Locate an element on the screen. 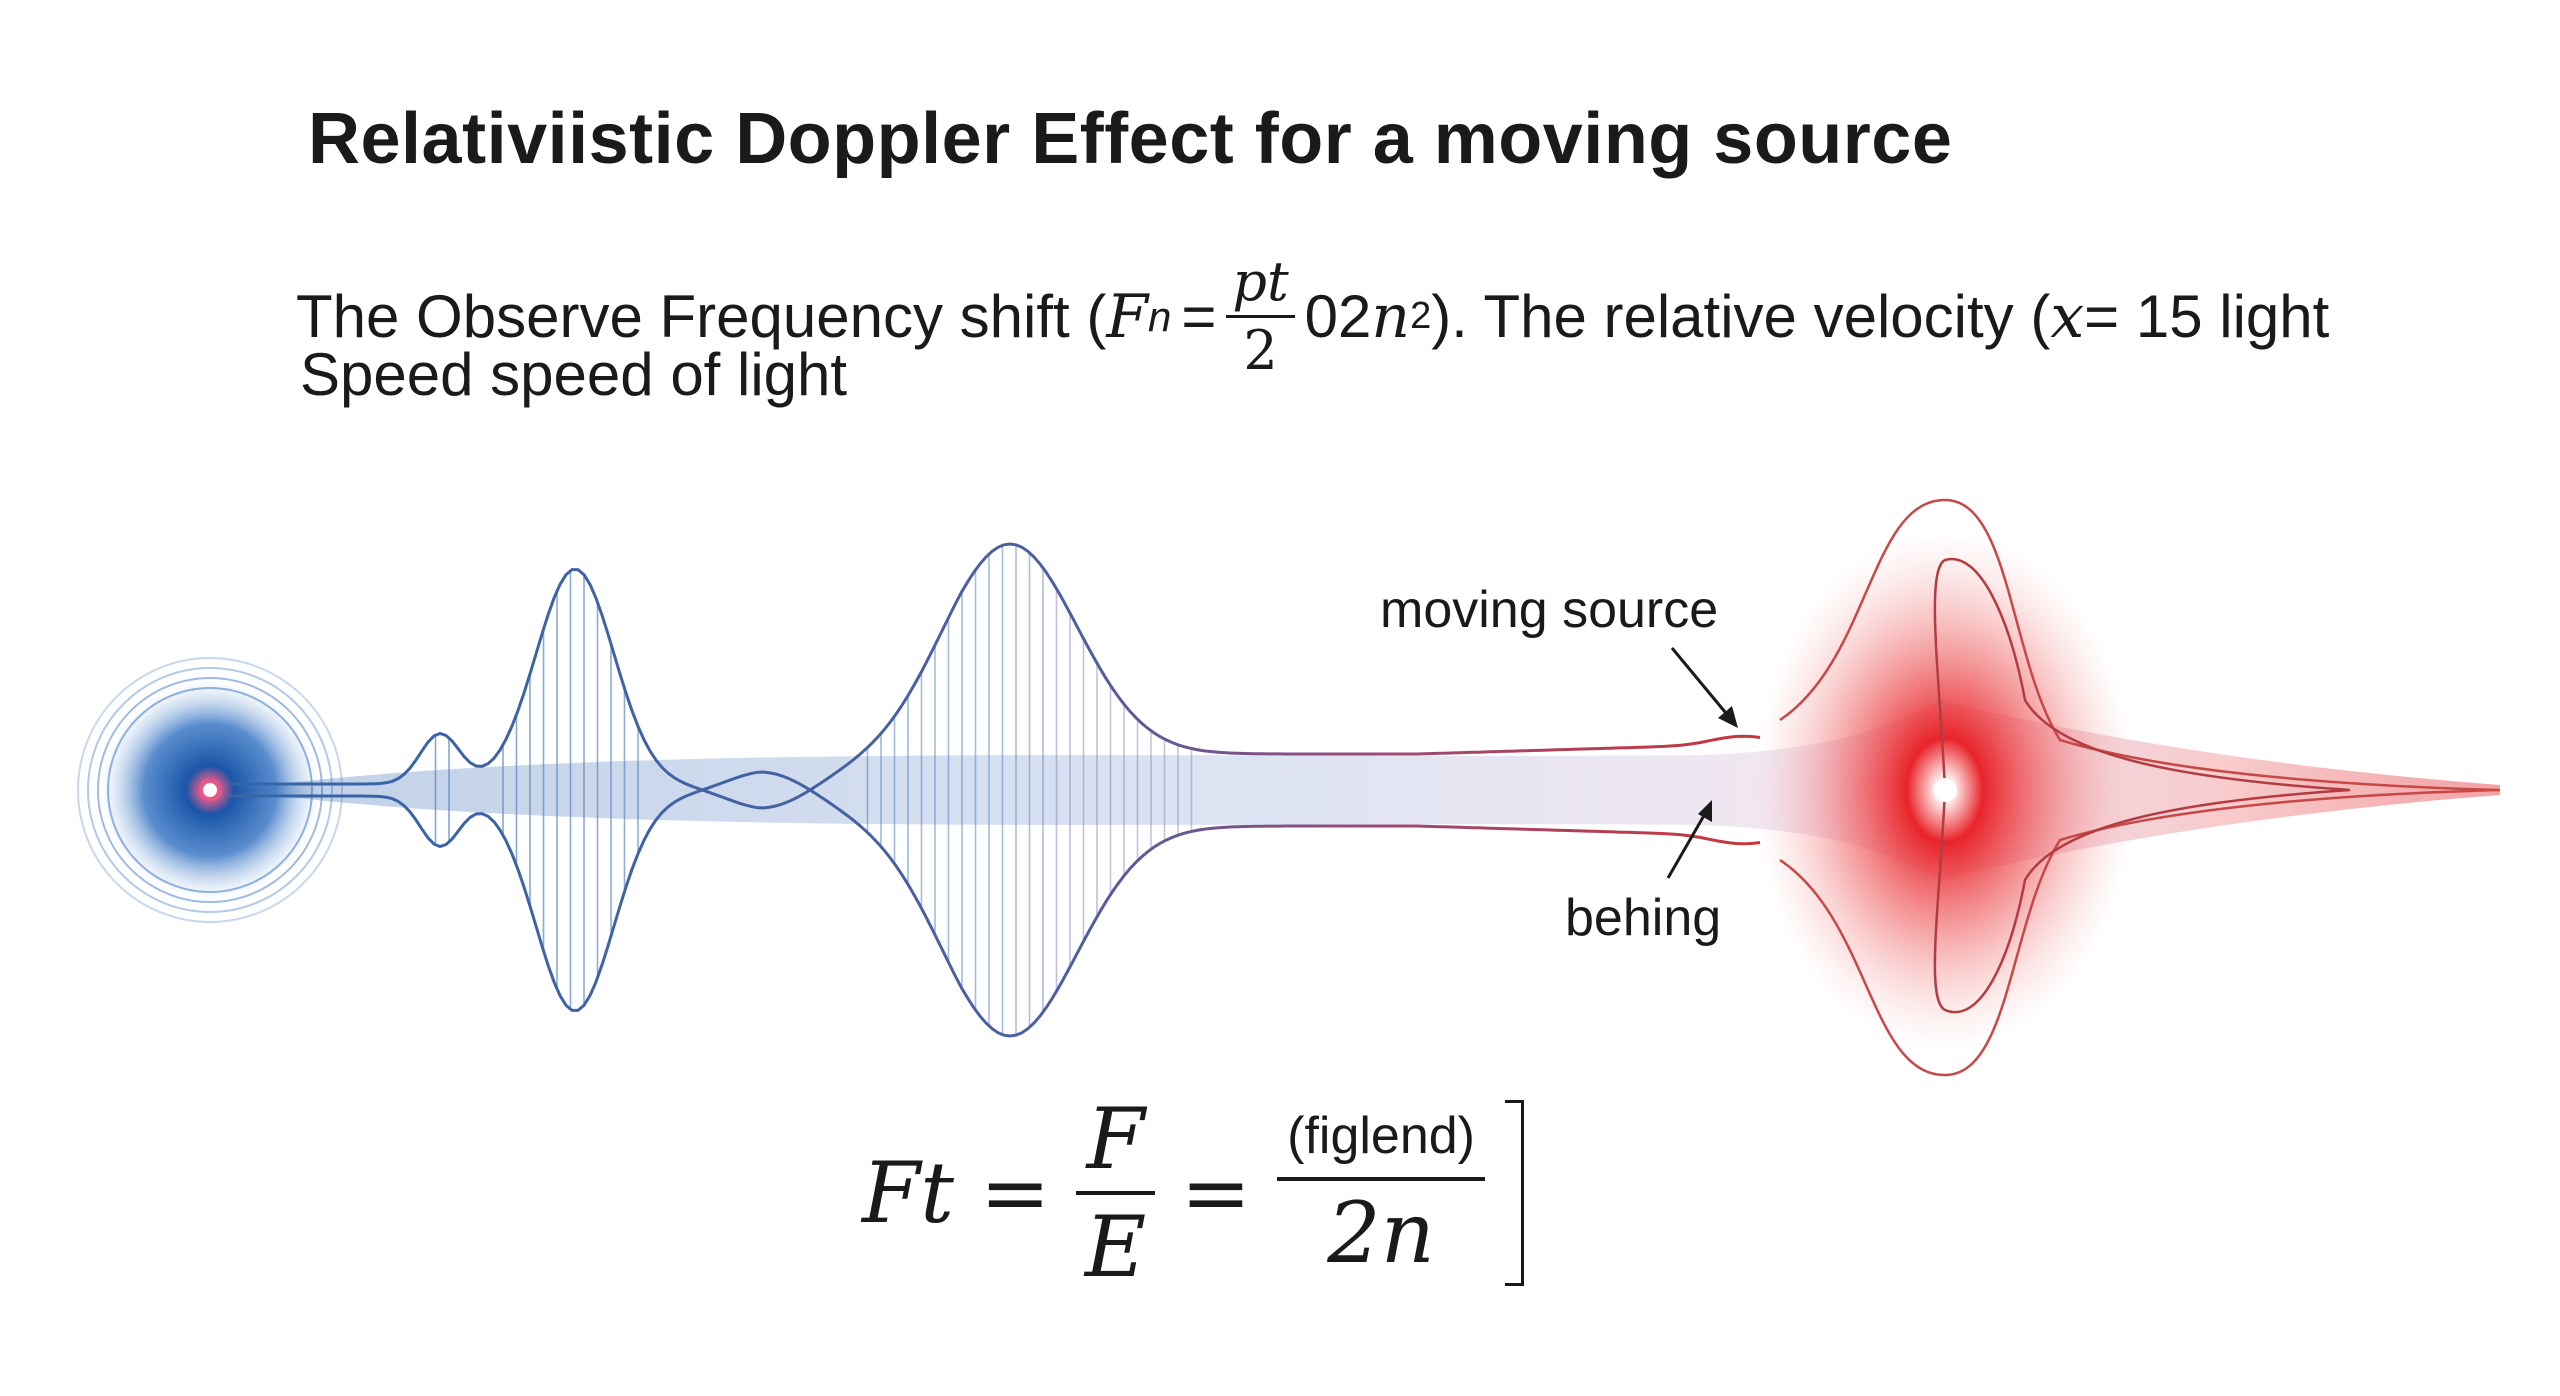 The image size is (2560, 1396). subtitle-tail-n: n is located at coordinates (1391, 316).